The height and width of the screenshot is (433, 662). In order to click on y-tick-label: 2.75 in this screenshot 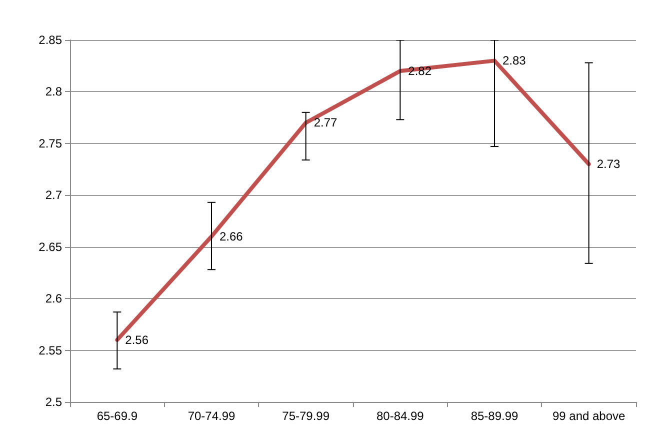, I will do `click(50, 143)`.